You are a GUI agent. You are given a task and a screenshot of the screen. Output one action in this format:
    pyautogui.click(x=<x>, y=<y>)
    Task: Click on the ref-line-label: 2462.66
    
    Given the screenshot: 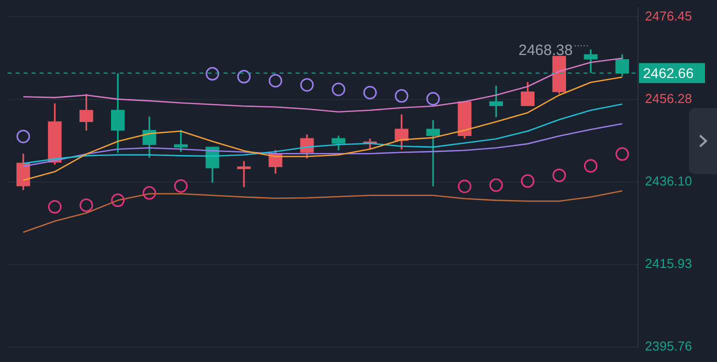 What is the action you would take?
    pyautogui.click(x=668, y=73)
    